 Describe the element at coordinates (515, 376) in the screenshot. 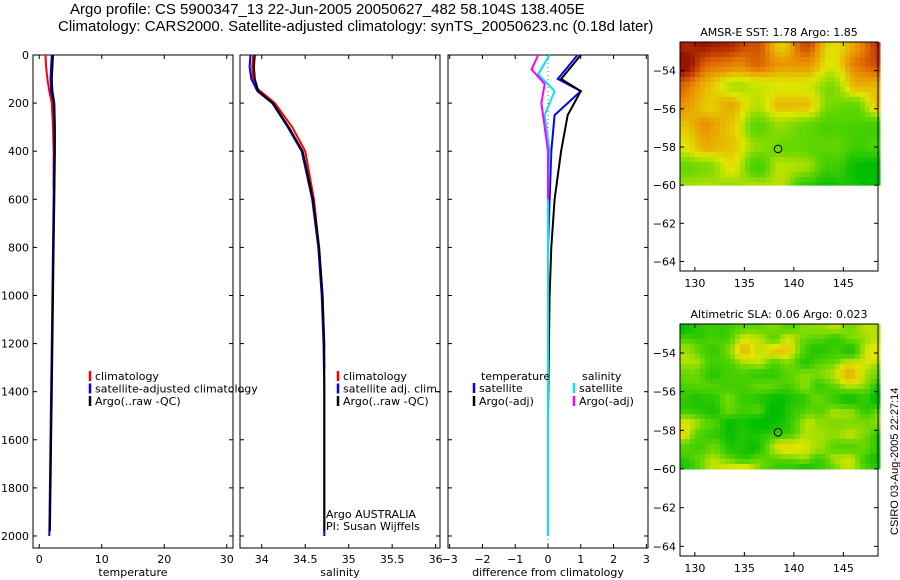

I see `difference-legend-title-temperature: temperature` at that location.